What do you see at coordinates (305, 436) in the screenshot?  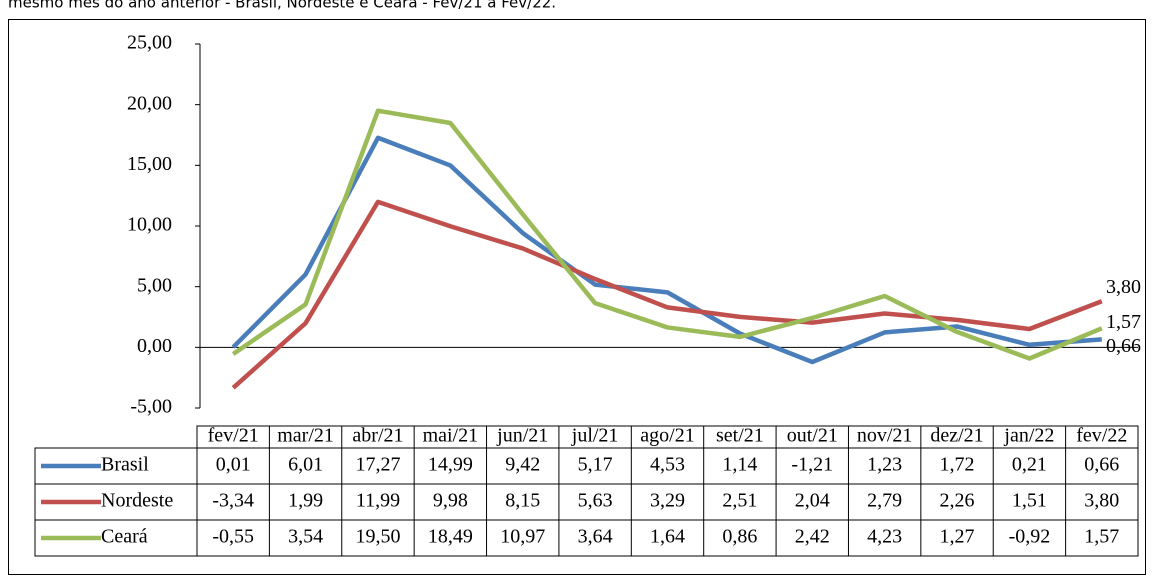 I see `x-tick-label: mar/21` at bounding box center [305, 436].